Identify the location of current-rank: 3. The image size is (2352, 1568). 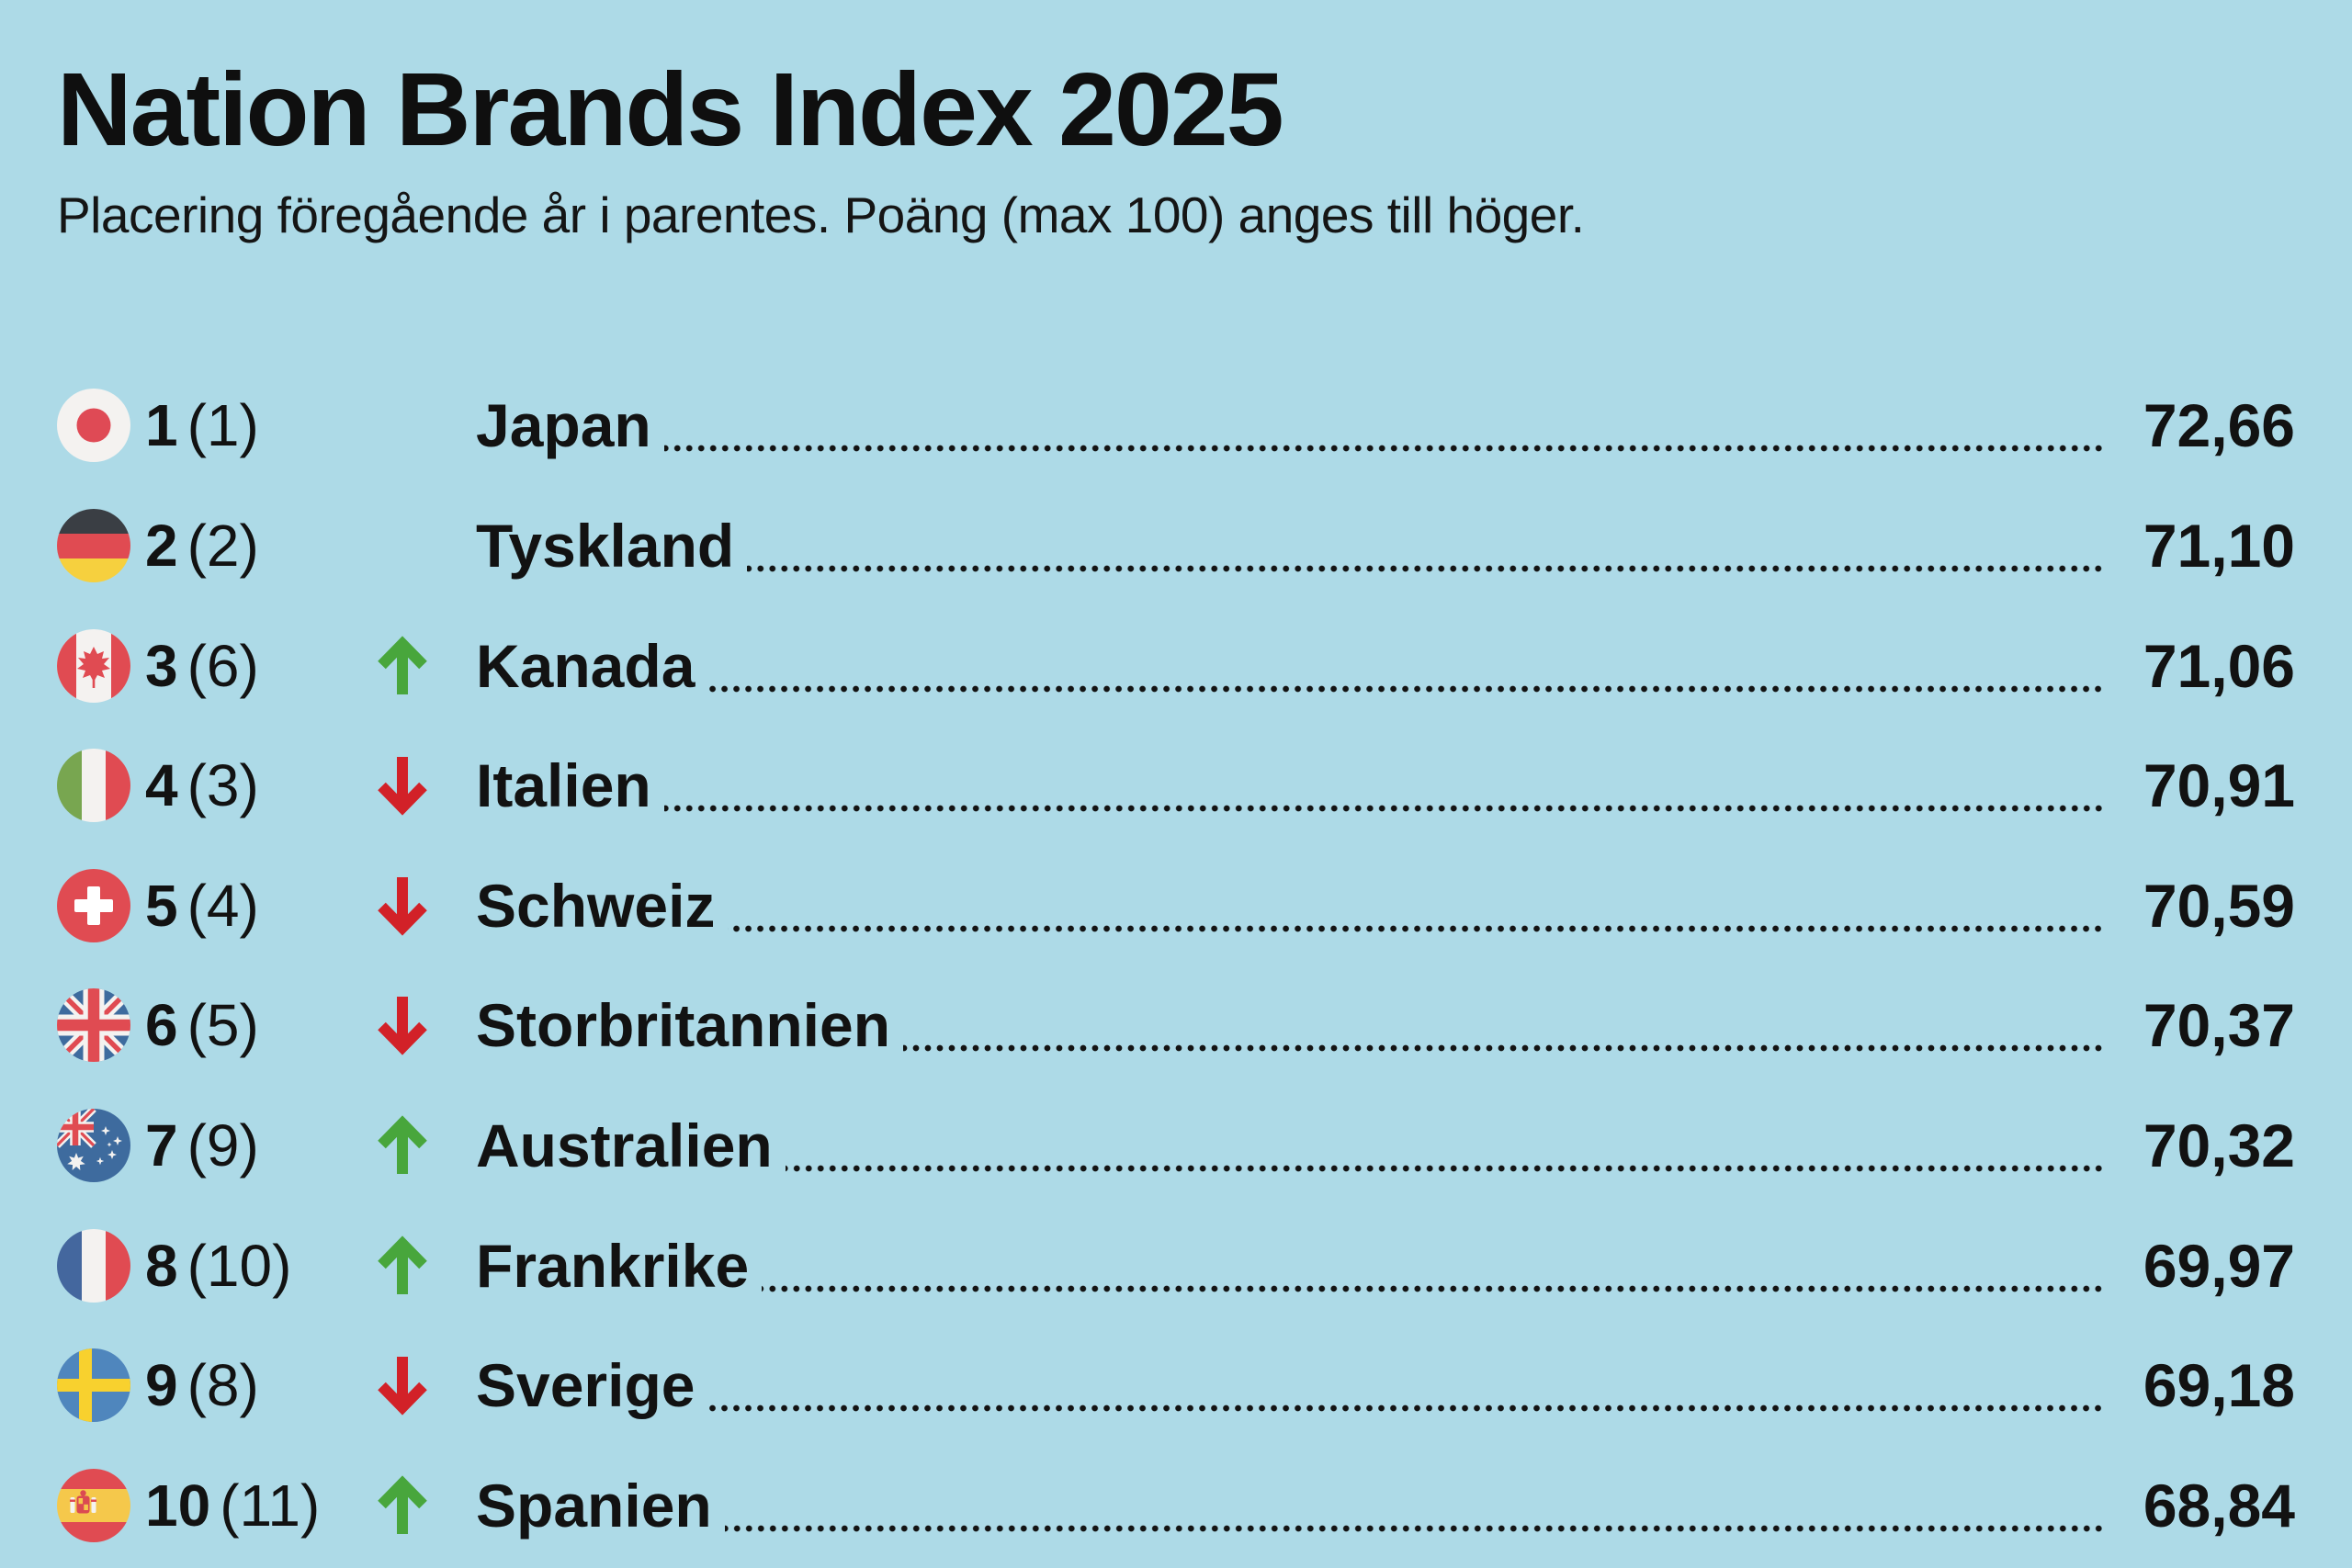
(161, 665).